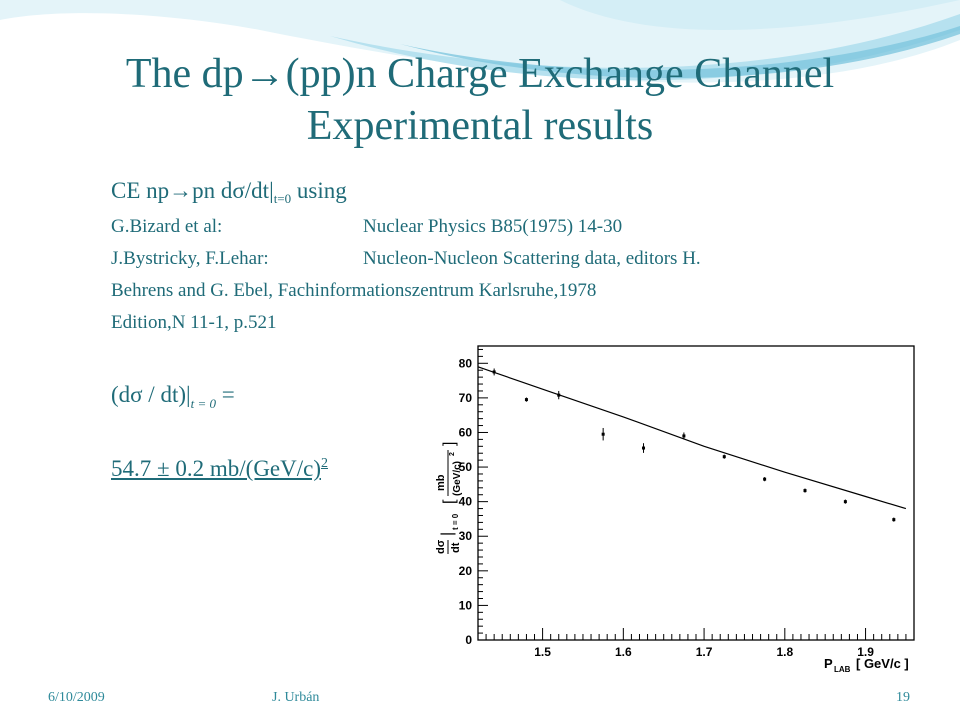 The image size is (960, 720). Describe the element at coordinates (455, 521) in the screenshot. I see `ylabel-t0: t = 0` at that location.